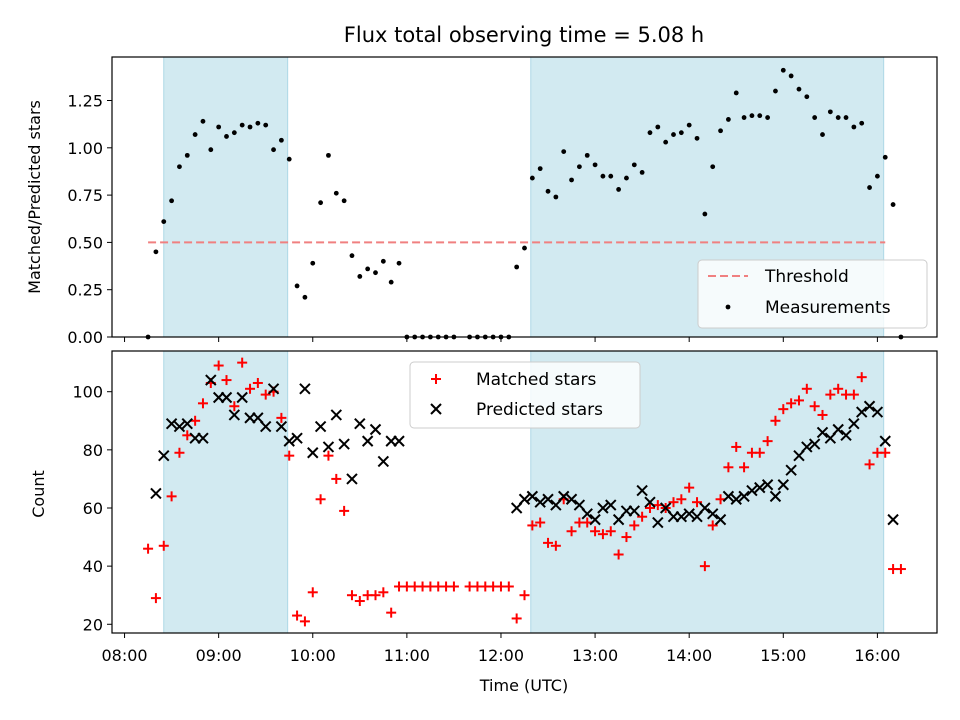  I want to click on legend-matched-swatch, so click(436, 379).